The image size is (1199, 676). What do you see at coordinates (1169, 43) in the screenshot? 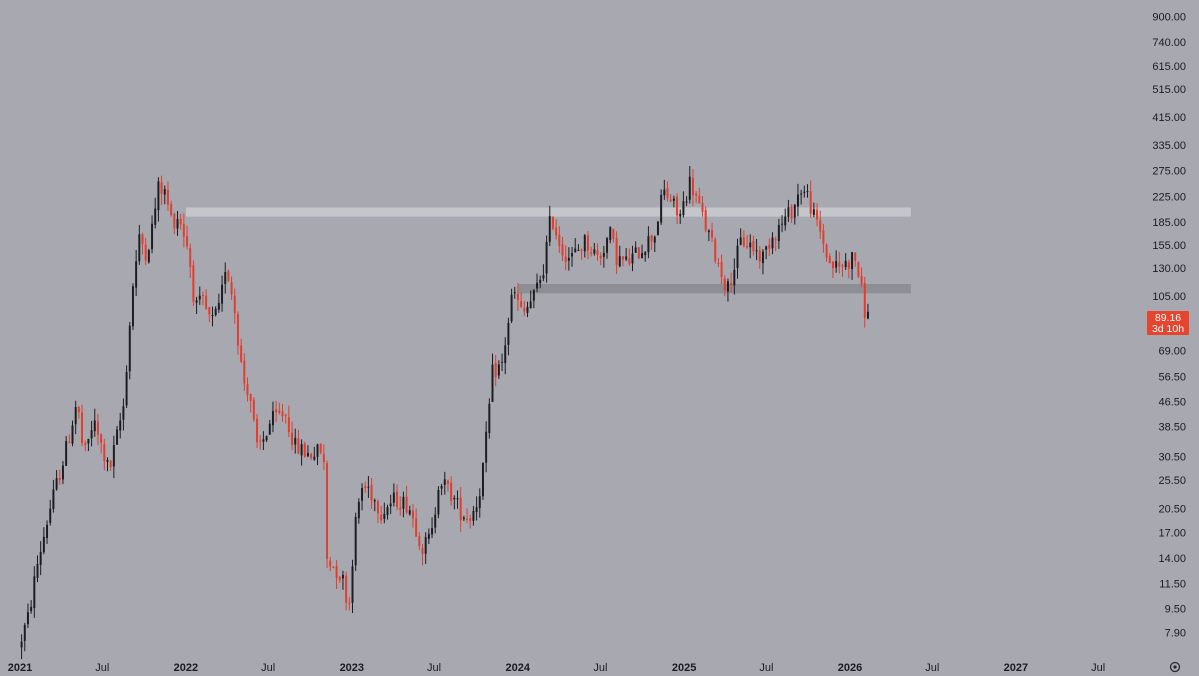
I see `price-tick-label: 740.00` at bounding box center [1169, 43].